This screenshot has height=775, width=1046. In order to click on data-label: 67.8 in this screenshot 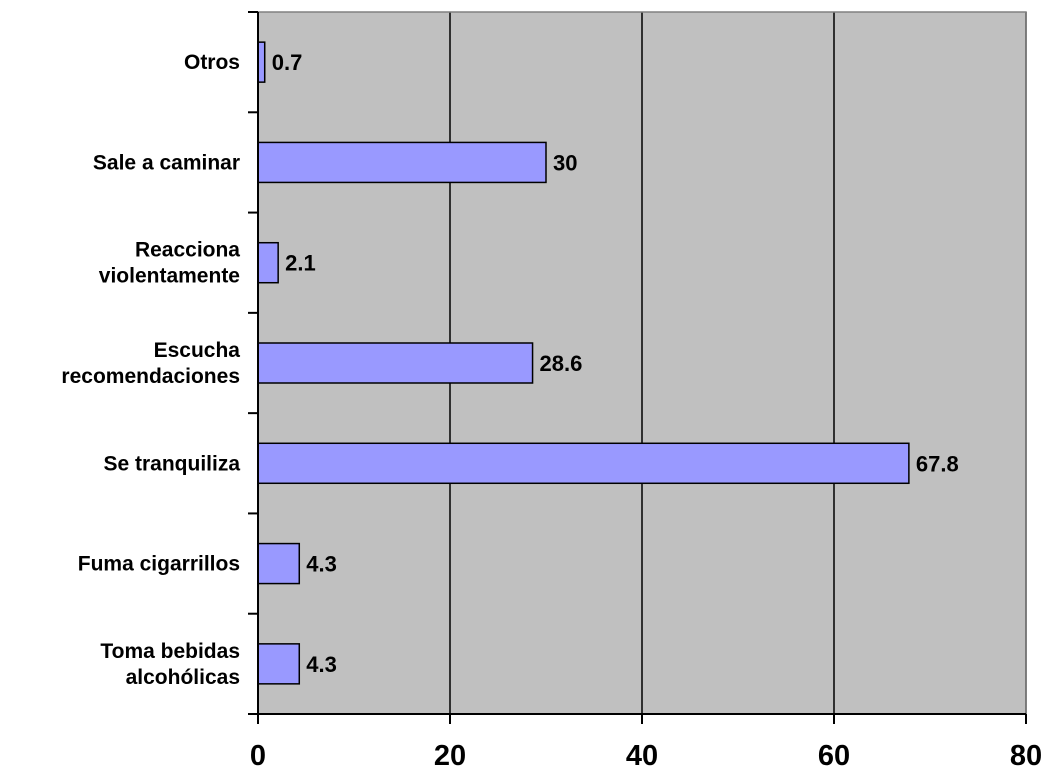, I will do `click(937, 463)`.